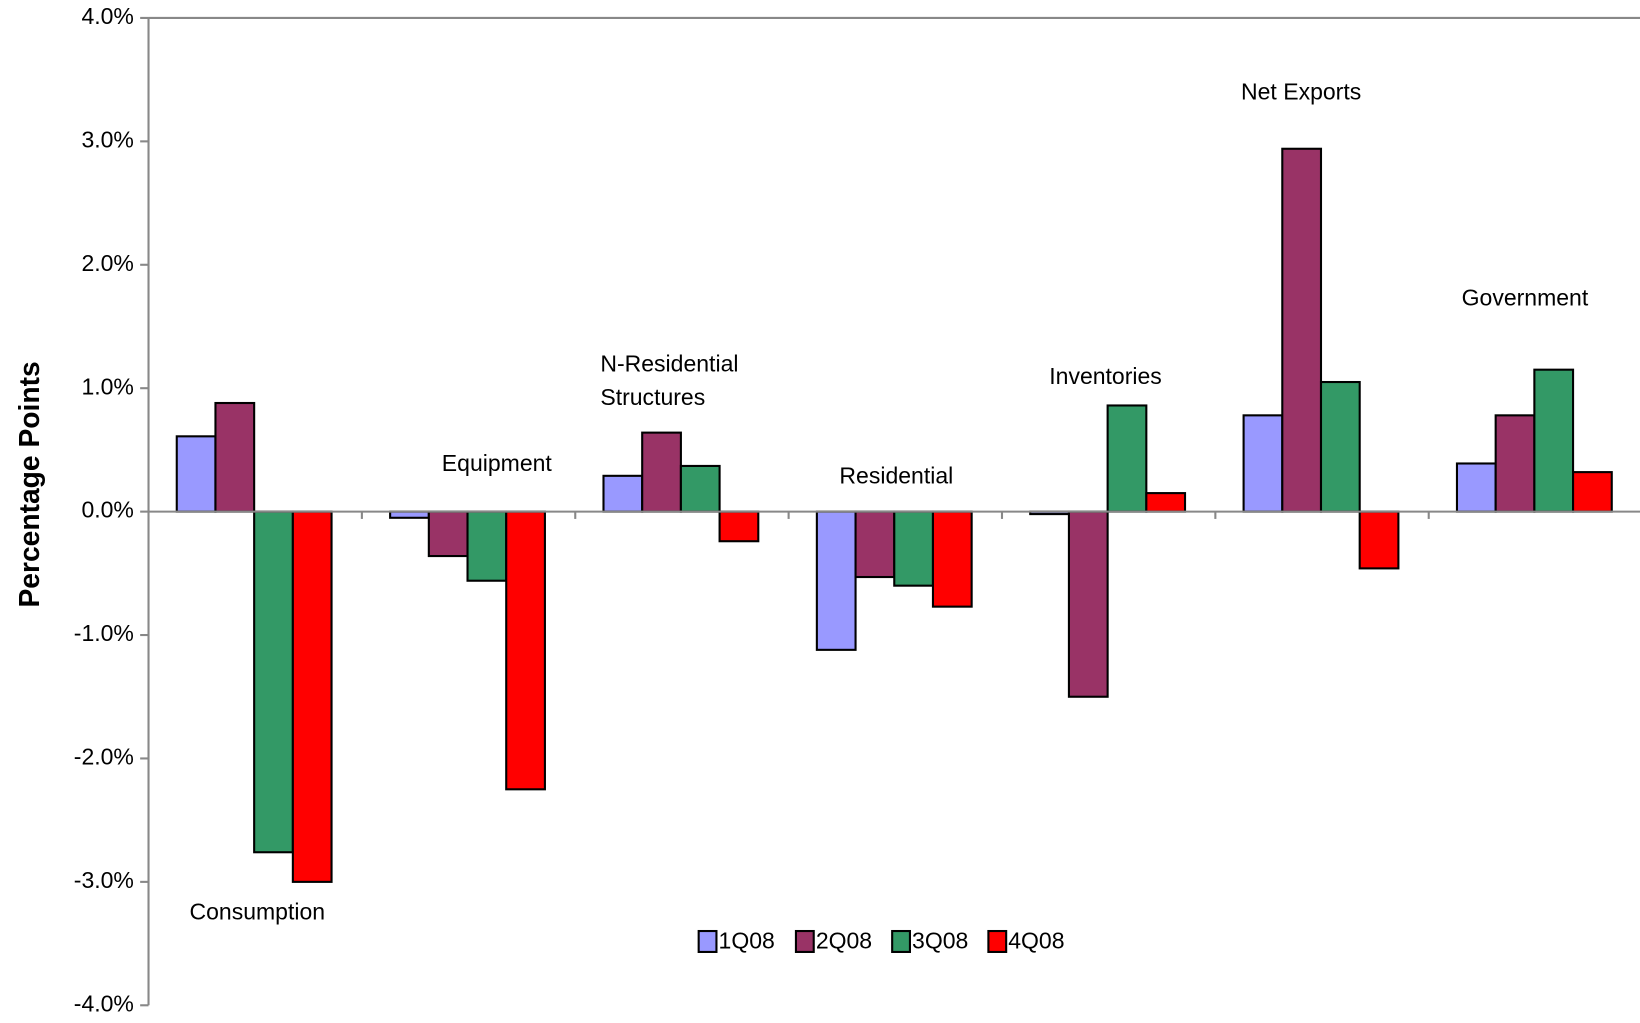 The height and width of the screenshot is (1023, 1640). What do you see at coordinates (29, 484) in the screenshot?
I see `y-axis-title: Percentage Points` at bounding box center [29, 484].